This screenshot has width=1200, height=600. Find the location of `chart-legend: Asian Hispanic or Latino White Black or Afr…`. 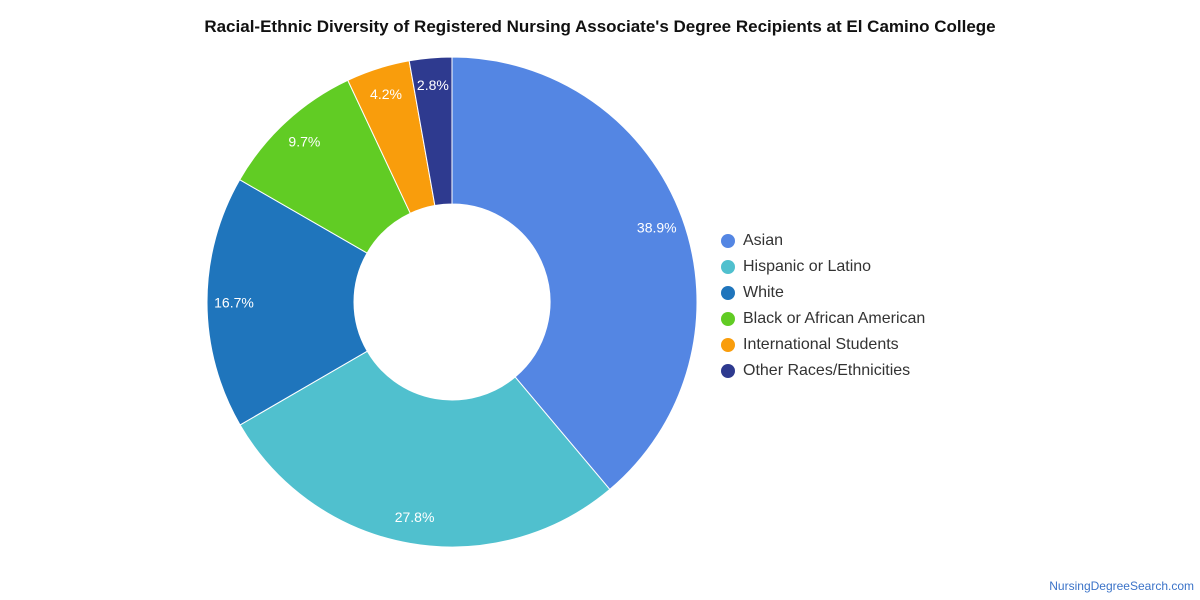

chart-legend: Asian Hispanic or Latino White Black or Afr… is located at coordinates (823, 306).